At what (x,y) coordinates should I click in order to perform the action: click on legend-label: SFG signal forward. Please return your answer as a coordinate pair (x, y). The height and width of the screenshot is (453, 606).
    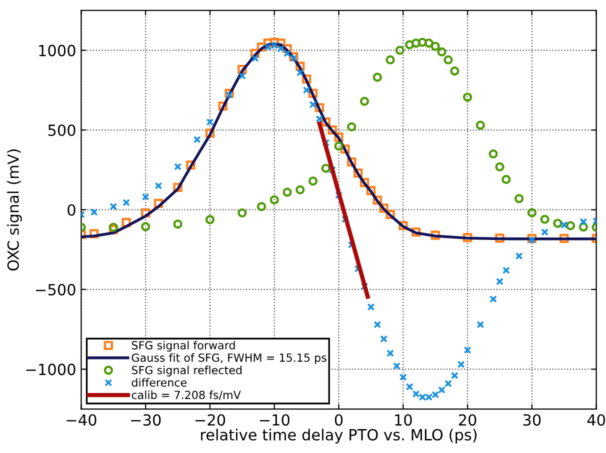
    Looking at the image, I should click on (183, 346).